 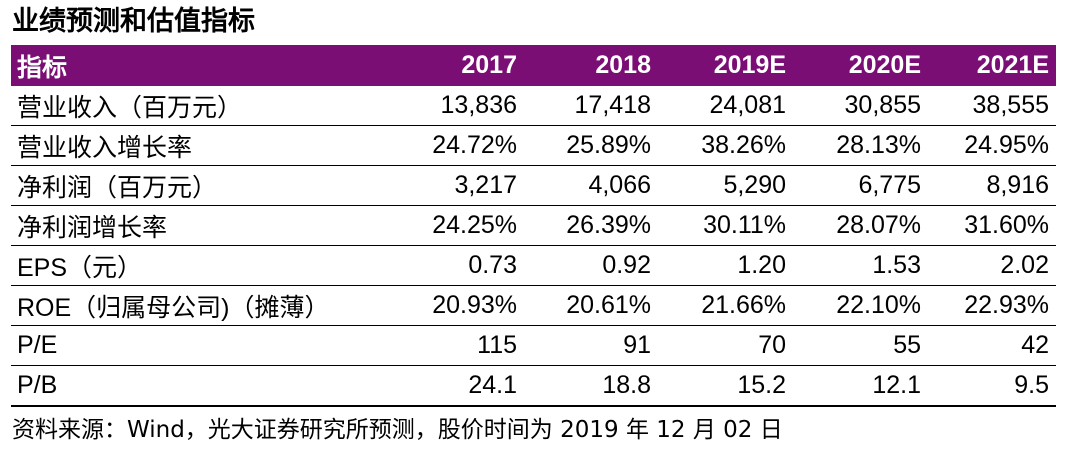 I want to click on table-cell: 17,418, so click(x=591, y=106).